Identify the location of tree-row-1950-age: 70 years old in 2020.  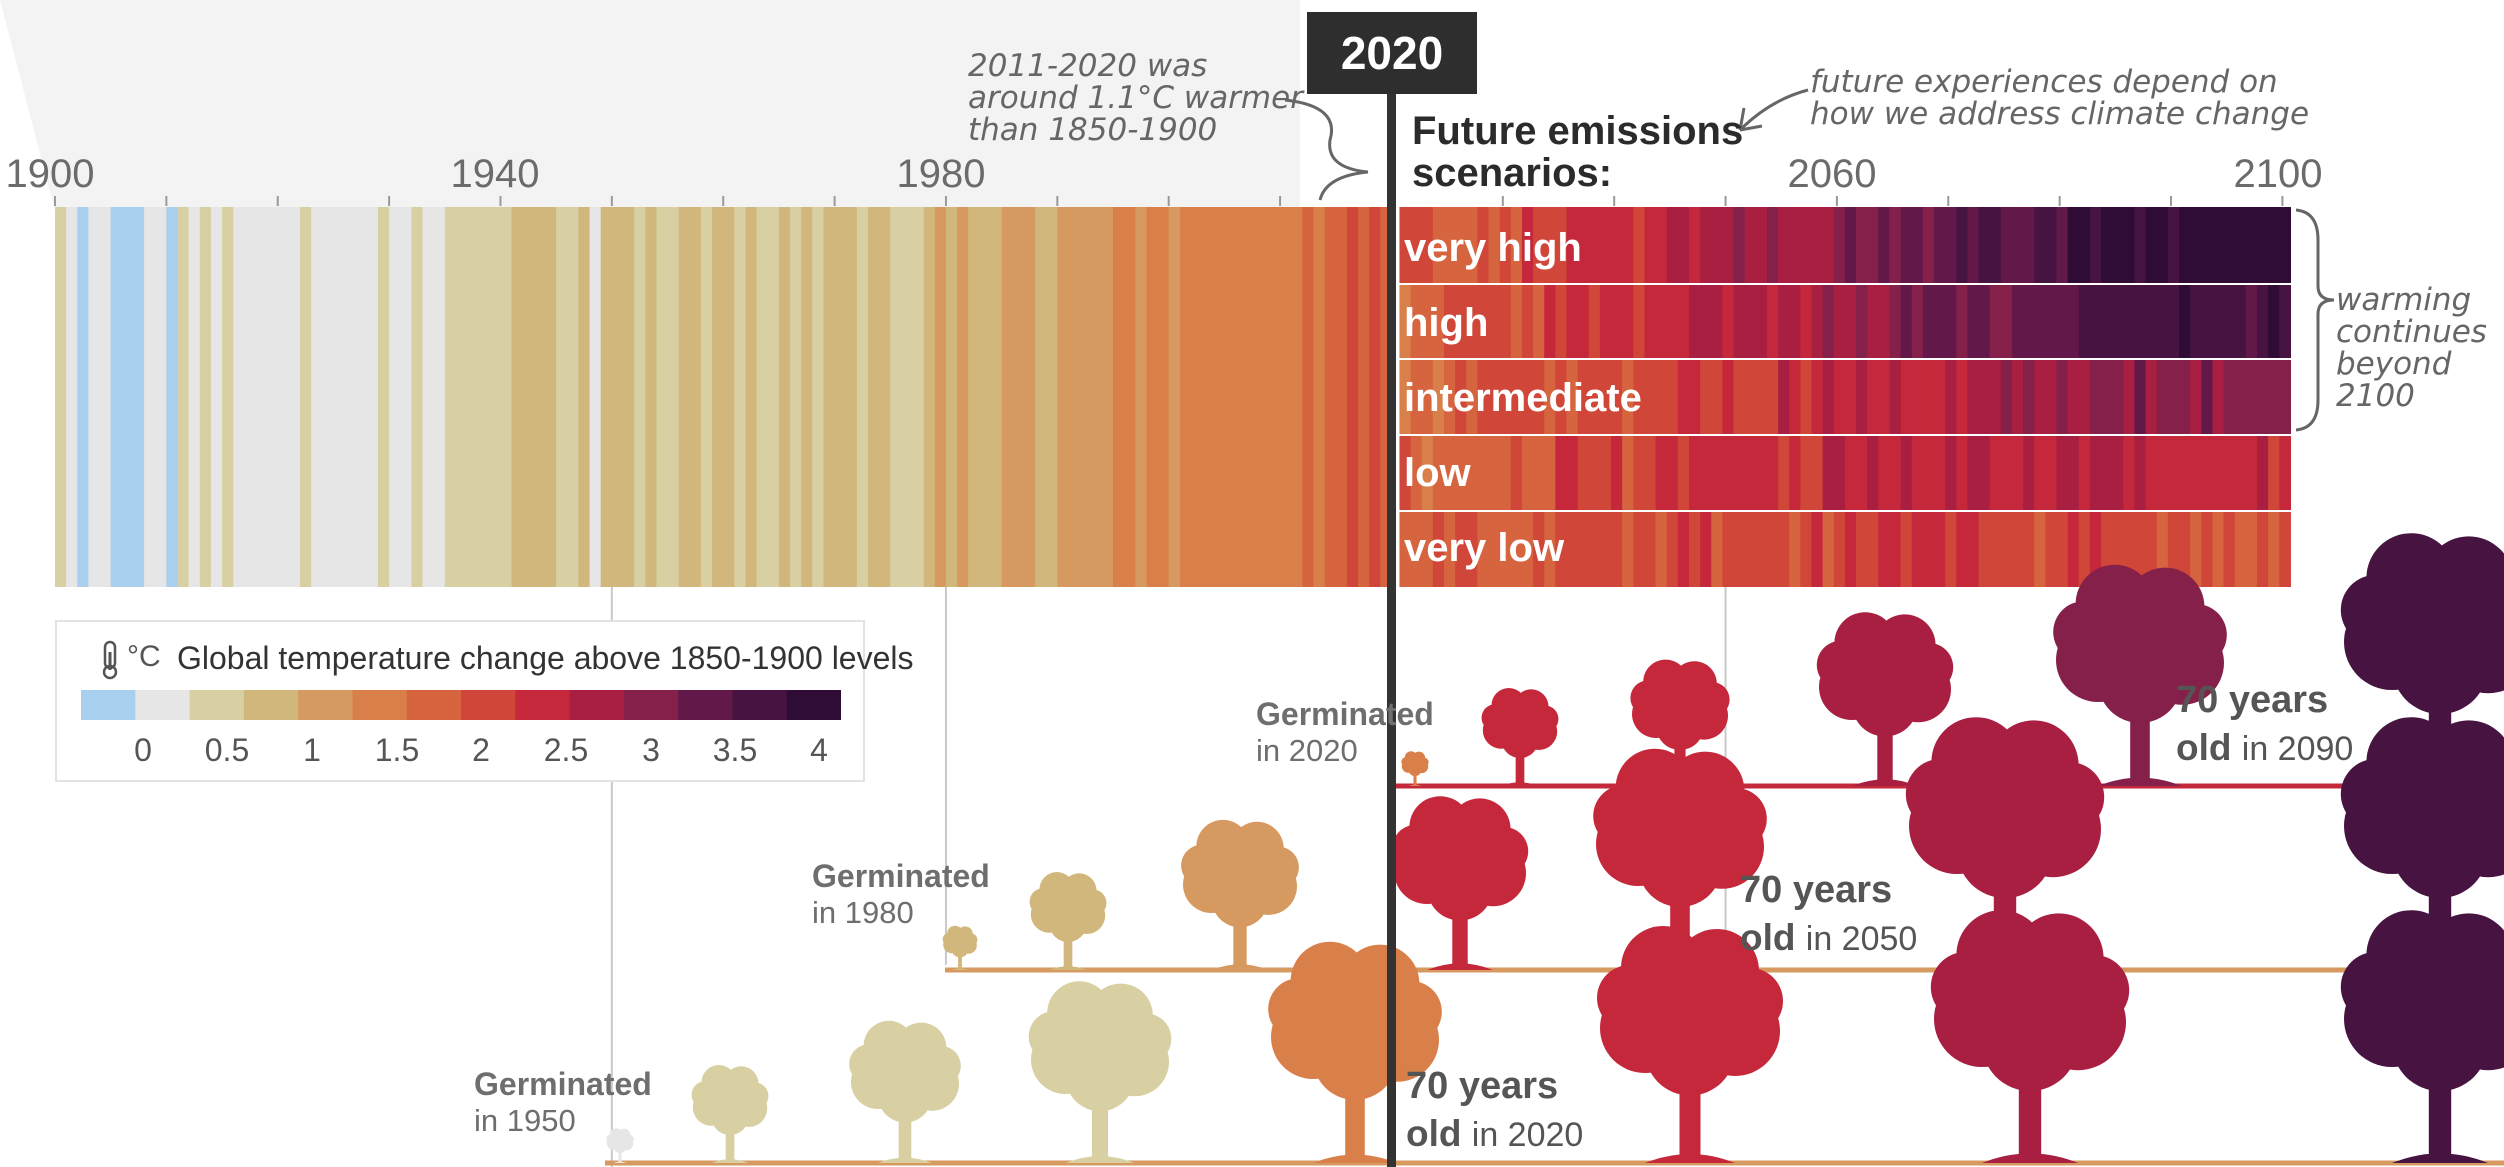
(1495, 1109).